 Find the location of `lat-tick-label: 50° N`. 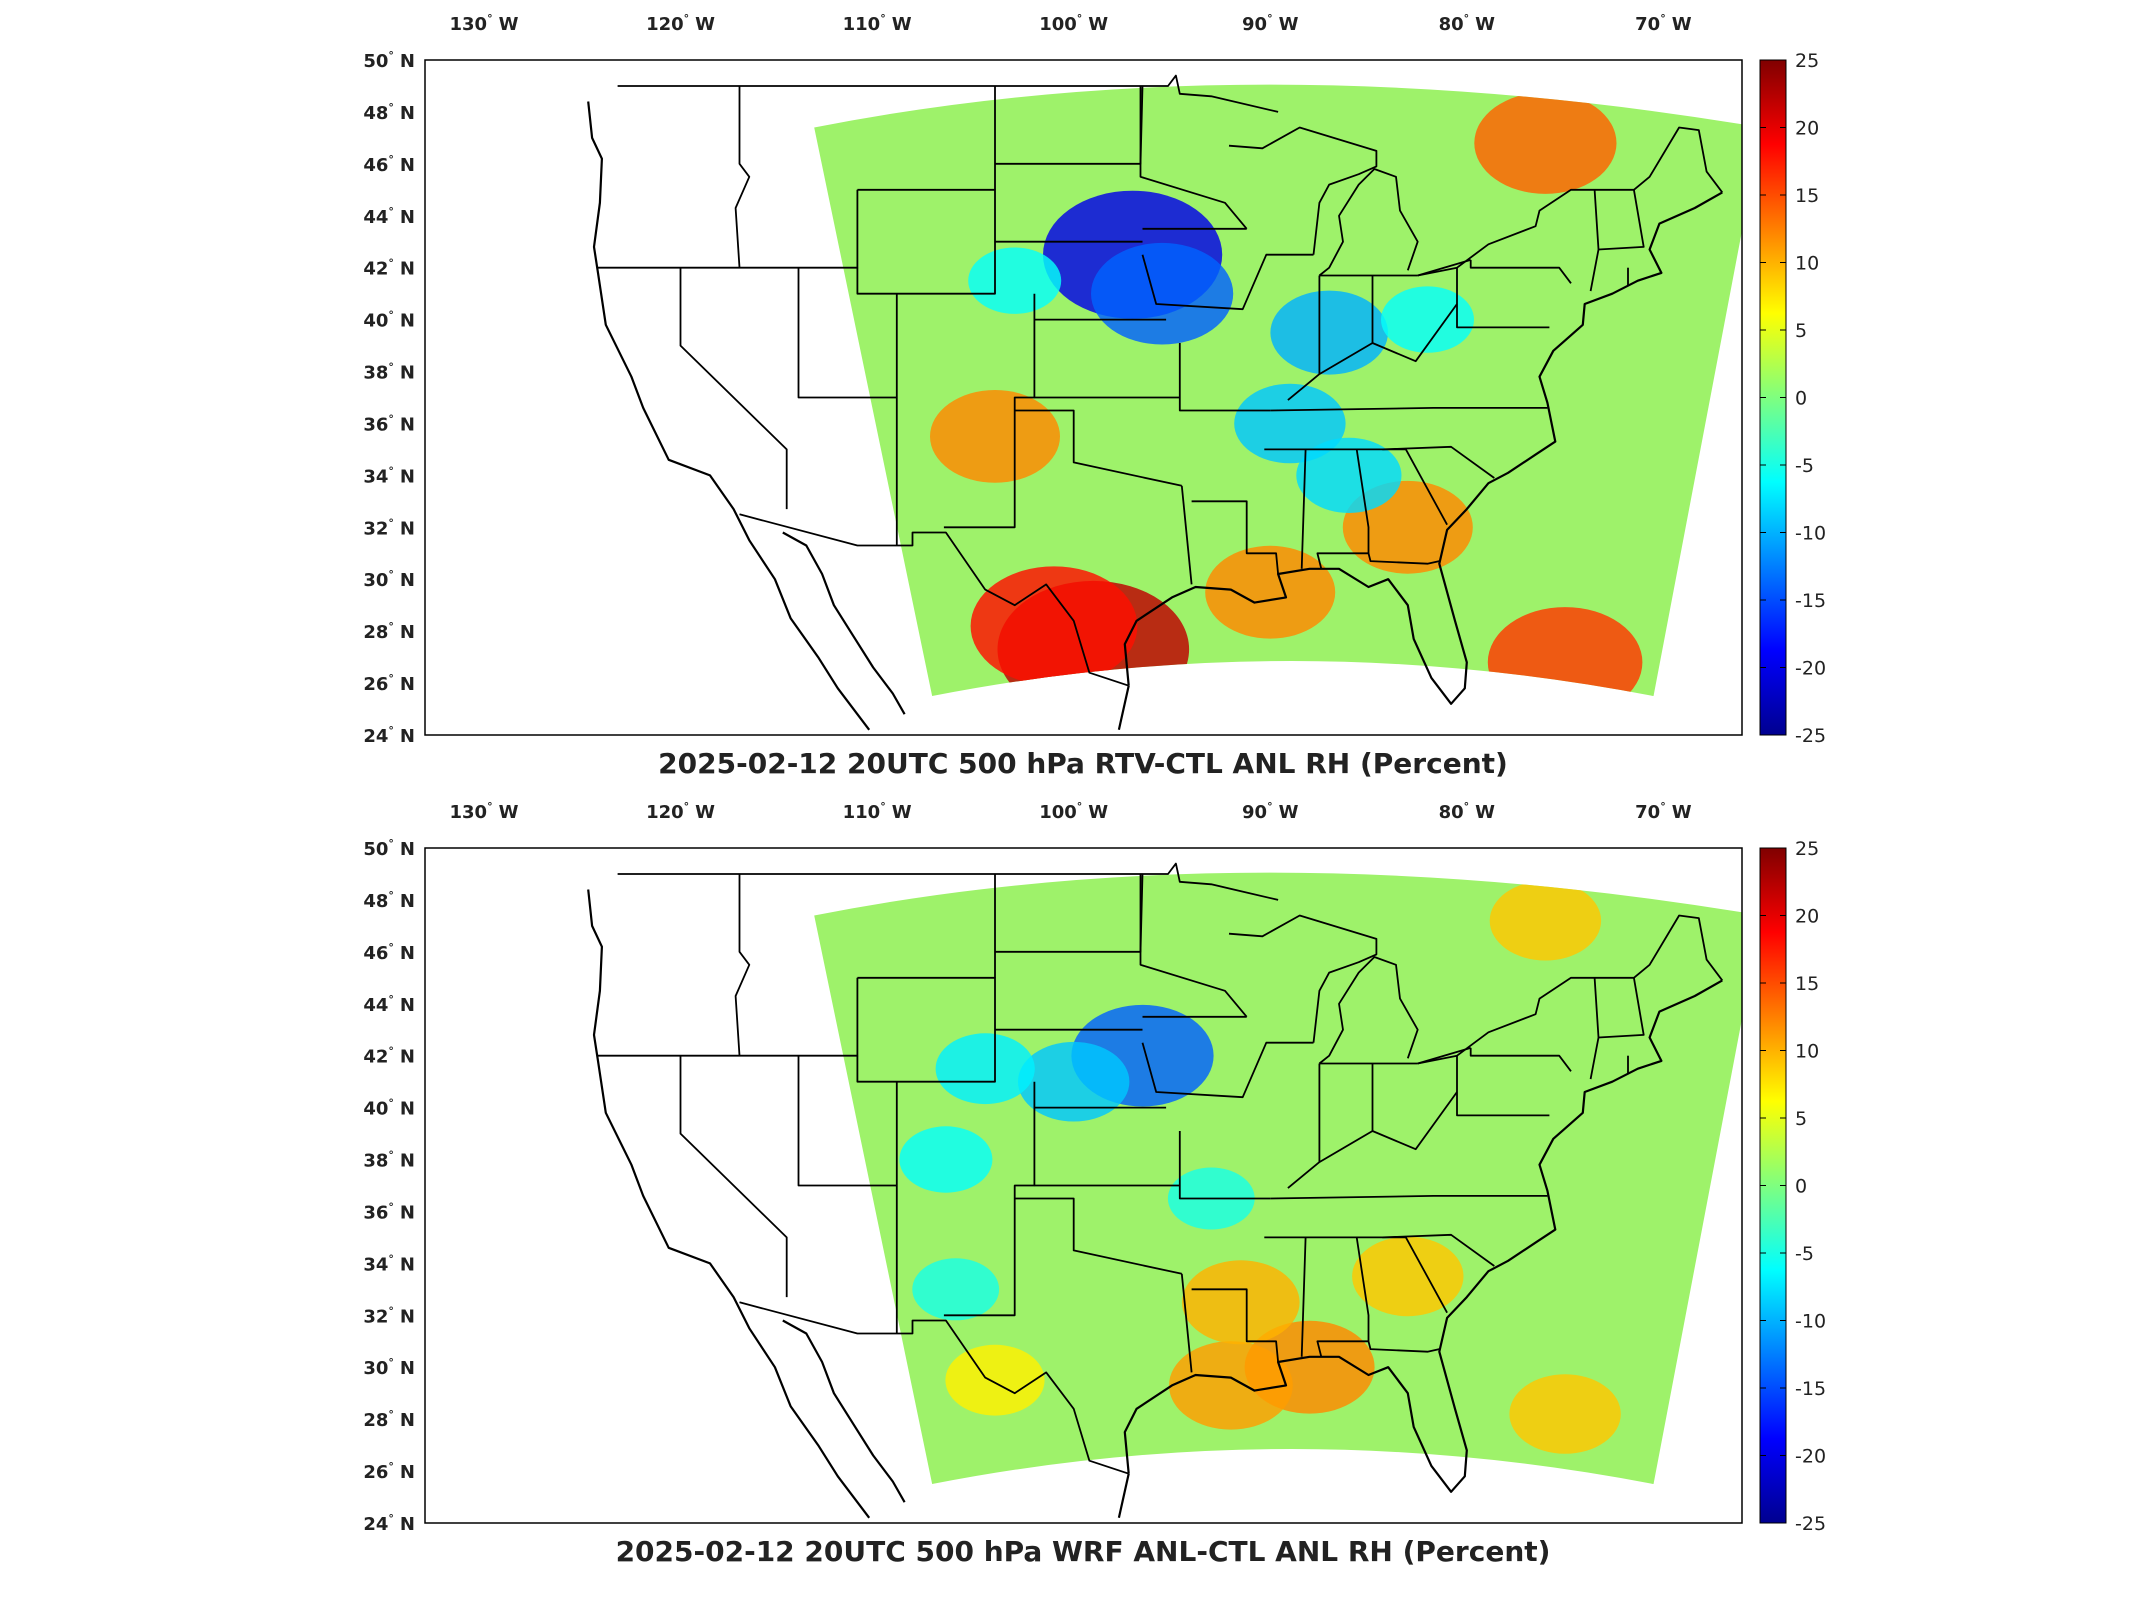

lat-tick-label: 50° N is located at coordinates (389, 60).